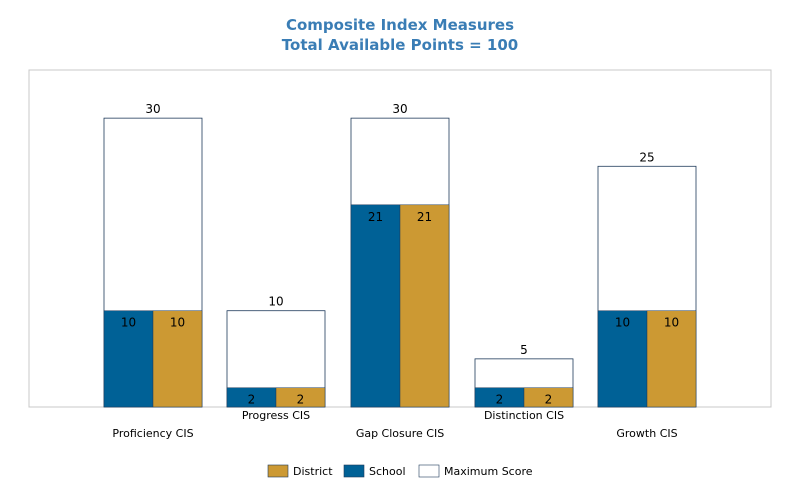 This screenshot has height=500, width=800. Describe the element at coordinates (177, 323) in the screenshot. I see `district-value-label-proficiency-cis: 10` at that location.